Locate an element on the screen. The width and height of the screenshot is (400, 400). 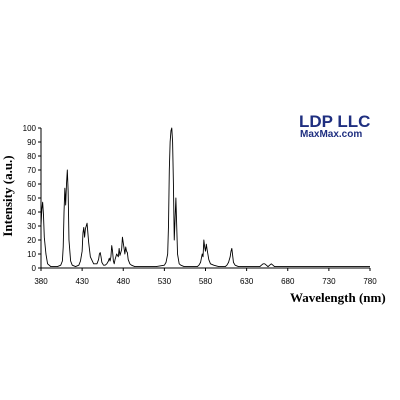
x-tick-label: 680 is located at coordinates (288, 281).